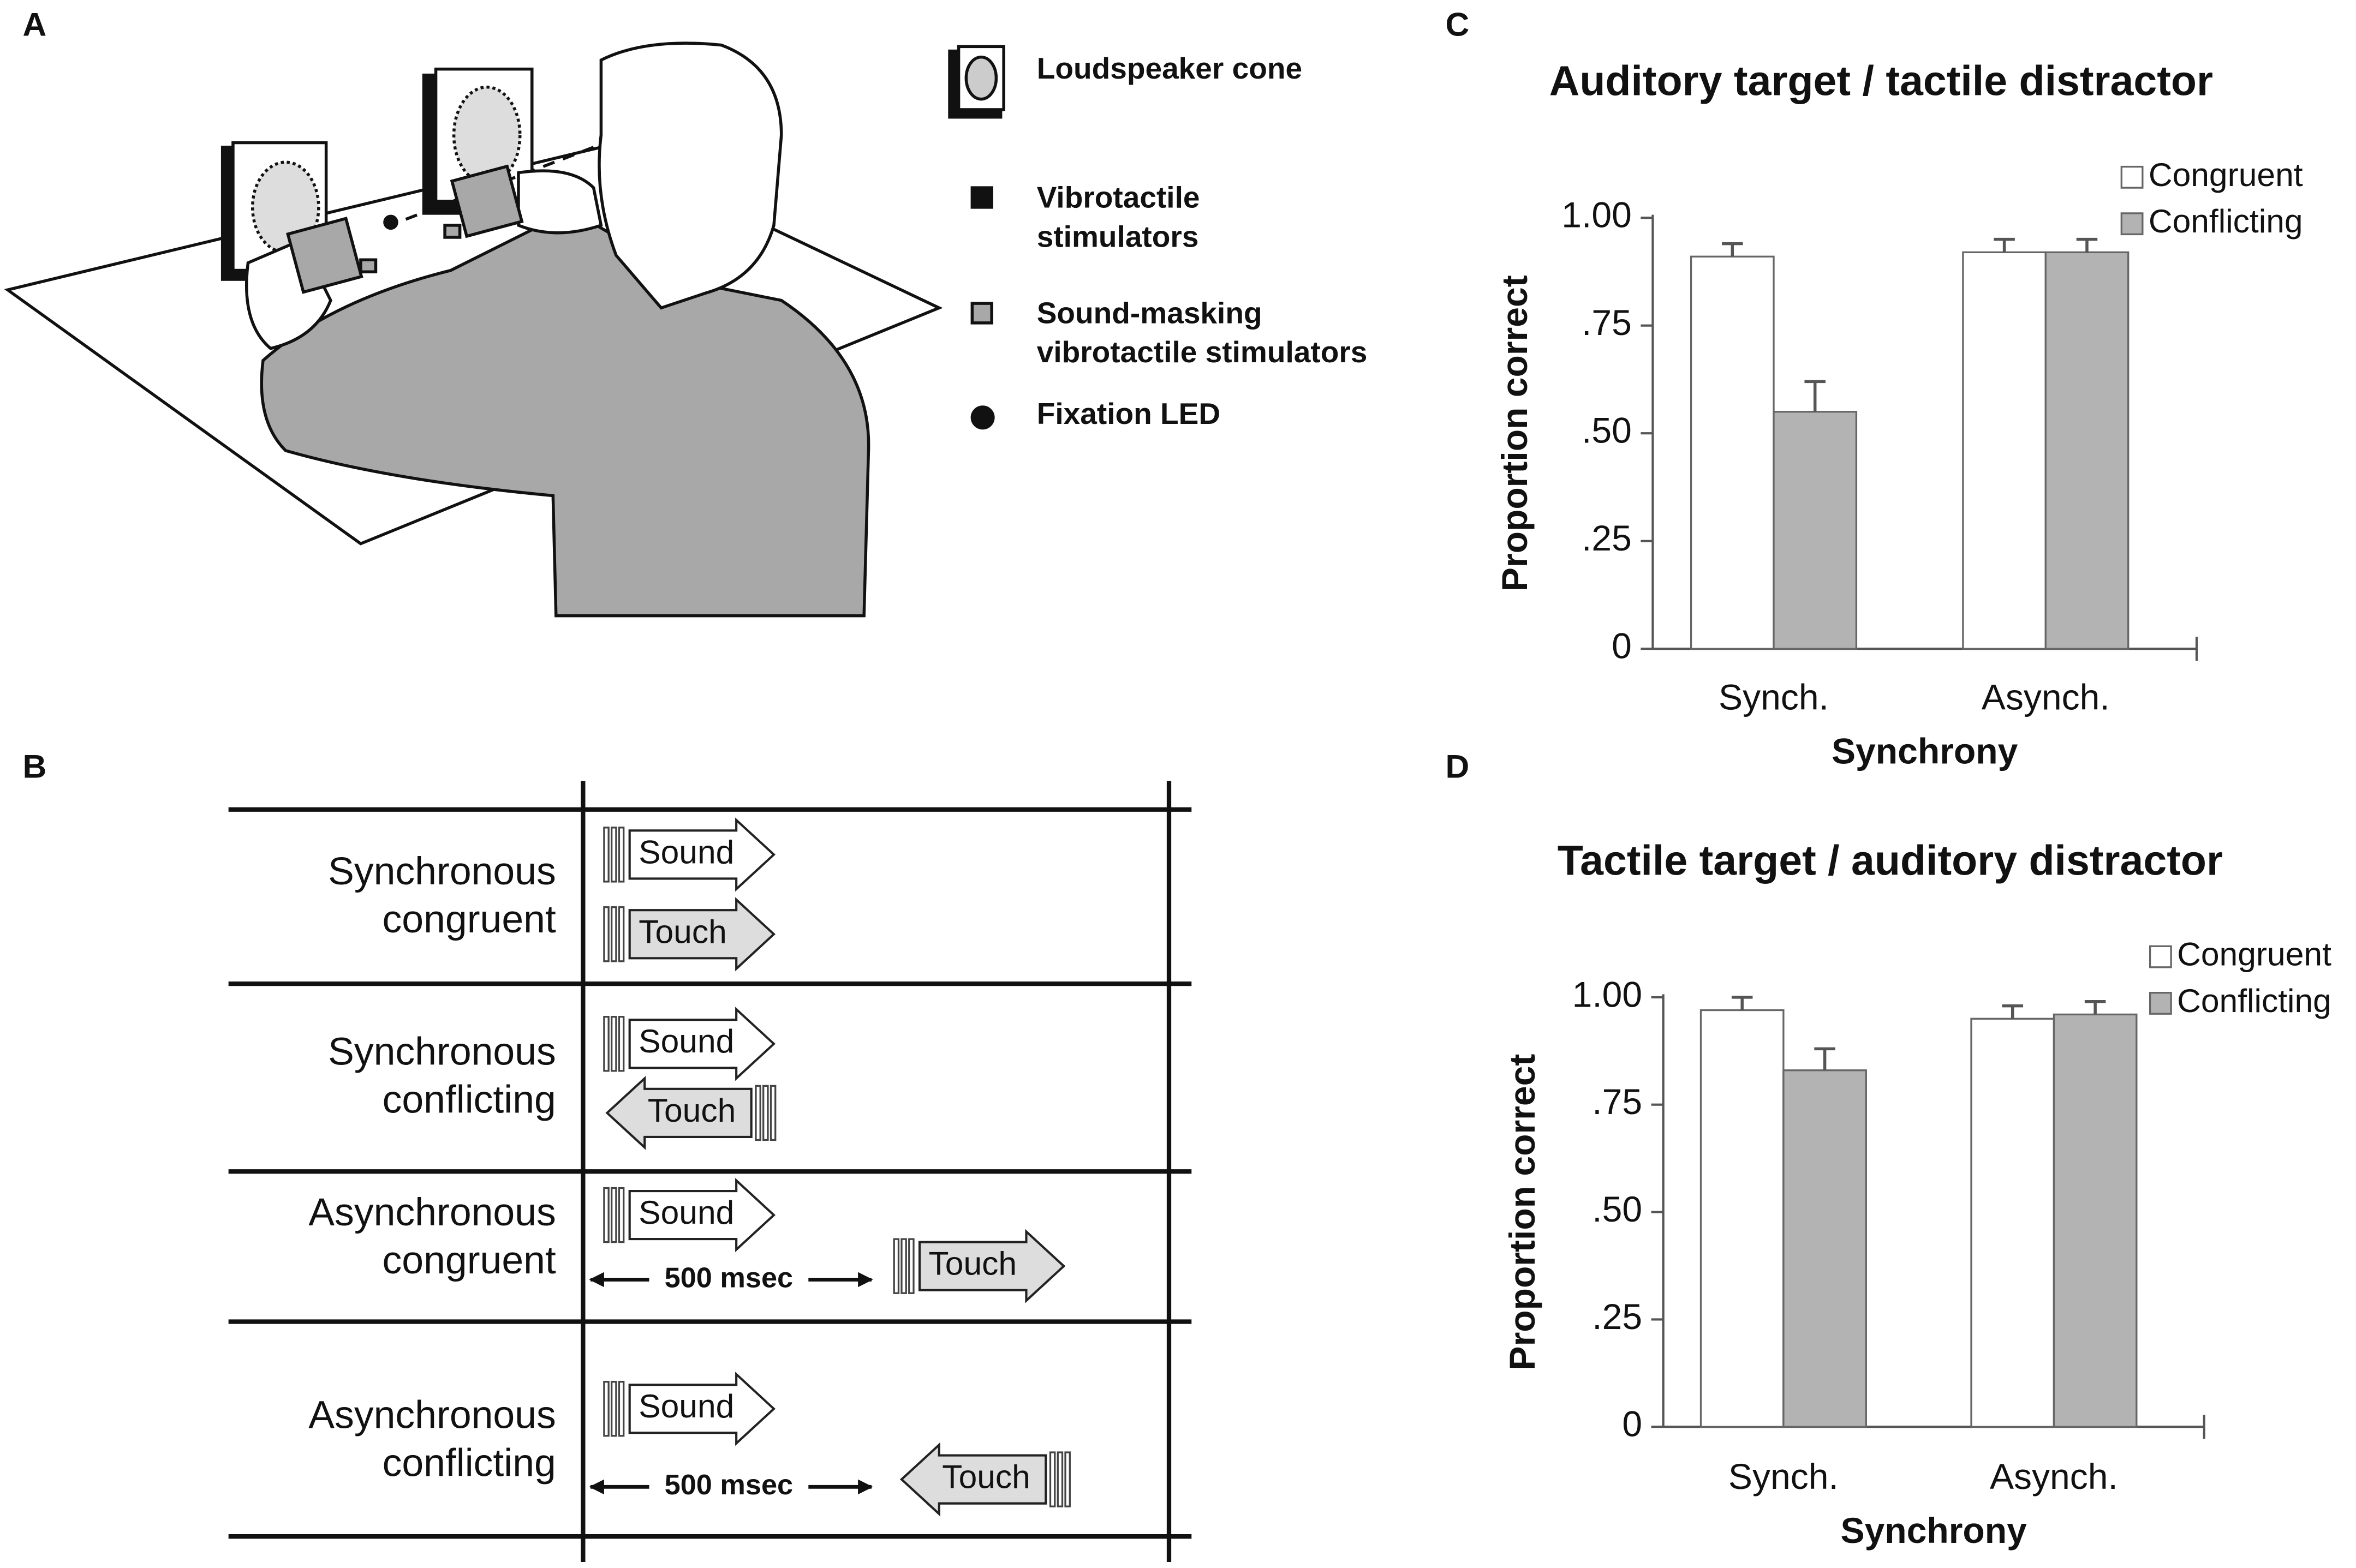 The width and height of the screenshot is (2356, 1568). What do you see at coordinates (1128, 414) in the screenshot?
I see `legend-text: Fixation LED` at bounding box center [1128, 414].